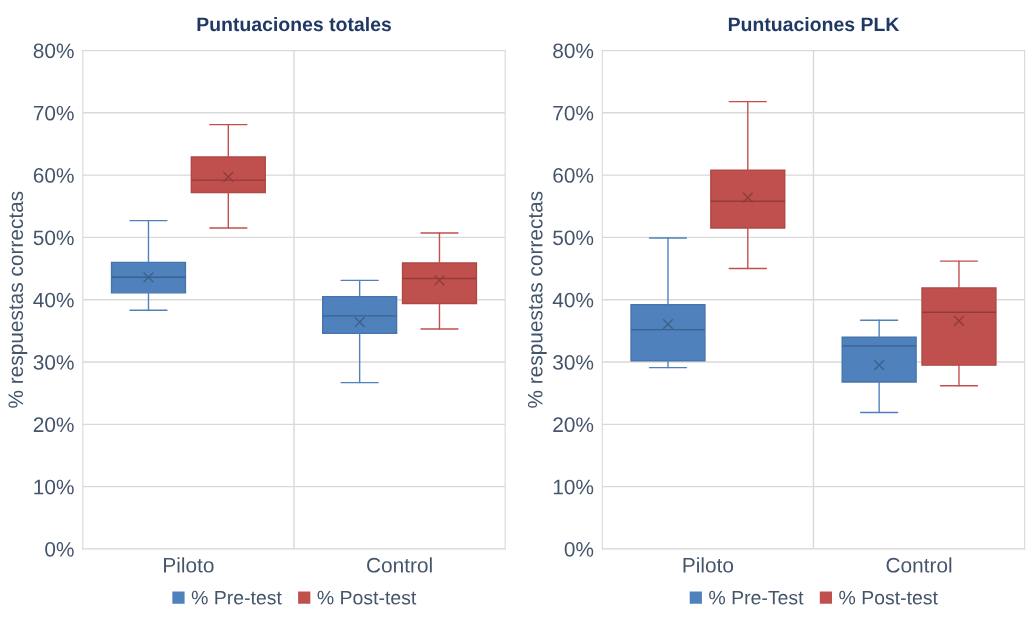  Describe the element at coordinates (294, 24) in the screenshot. I see `chart-title: Puntuaciones totales` at that location.